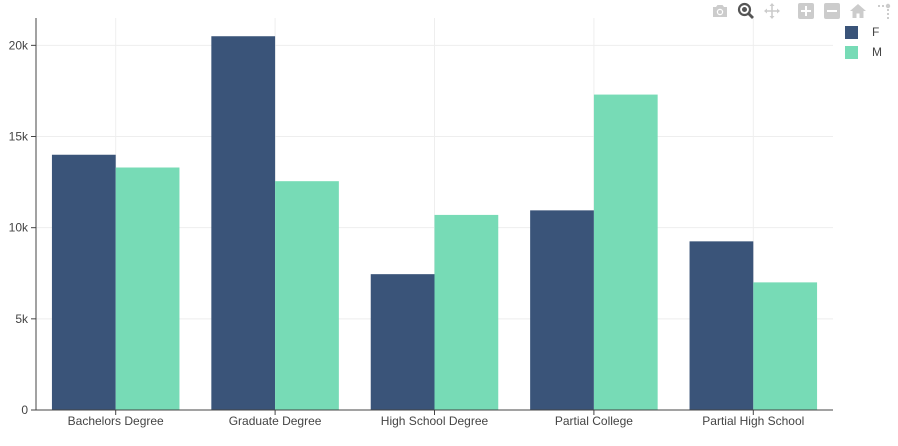 The width and height of the screenshot is (898, 446). I want to click on legend-label-m: M, so click(877, 52).